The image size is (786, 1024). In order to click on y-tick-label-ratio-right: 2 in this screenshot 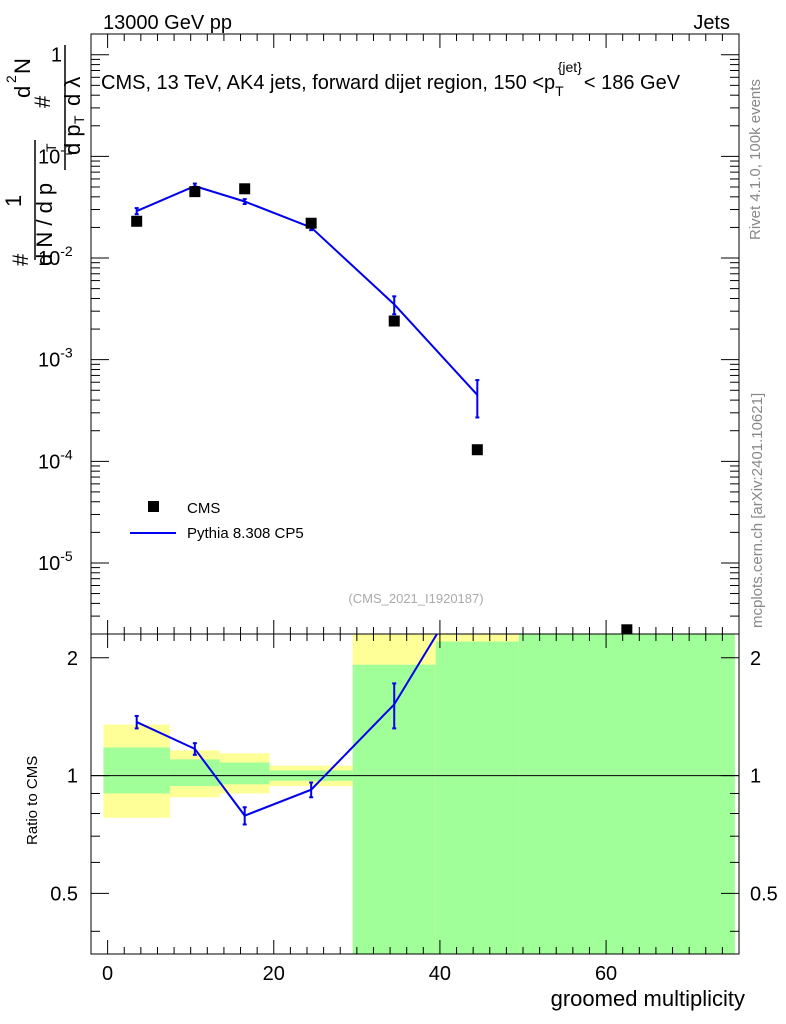, I will do `click(755, 659)`.